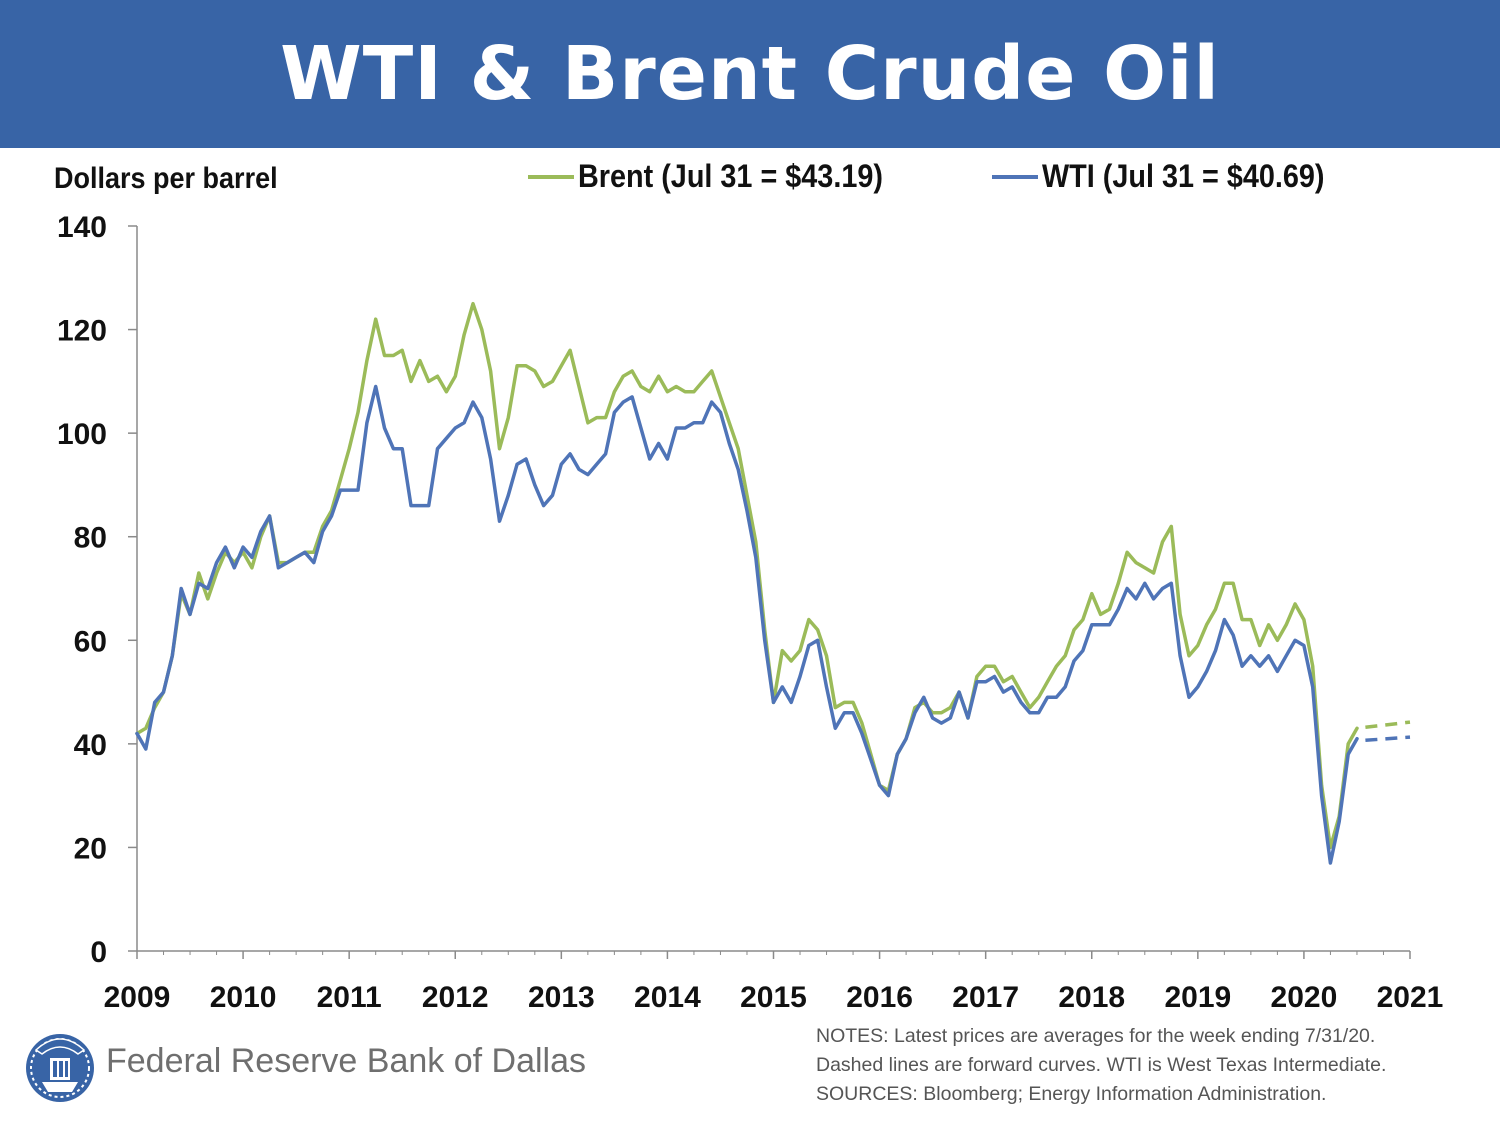 This screenshot has height=1125, width=1500. I want to click on page-title: WTI & Brent Crude Oil, so click(750, 74).